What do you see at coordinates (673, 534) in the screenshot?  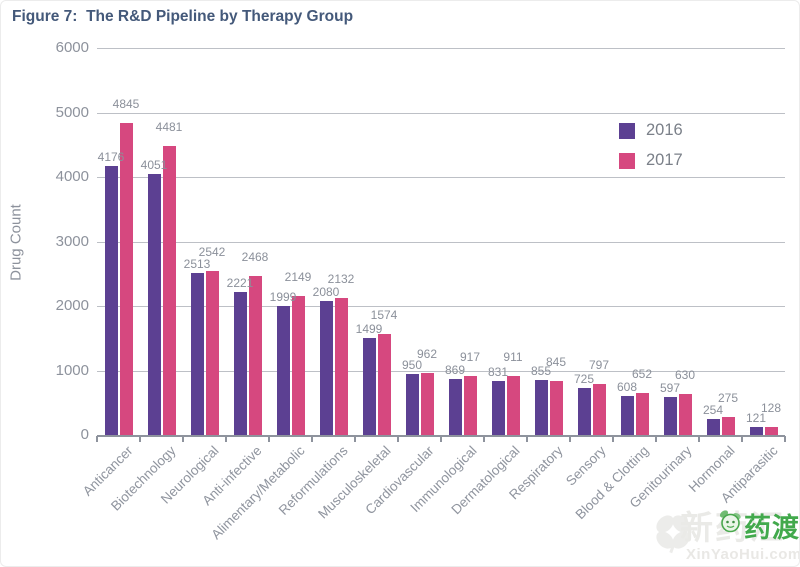 I see `clover-logo-icon` at bounding box center [673, 534].